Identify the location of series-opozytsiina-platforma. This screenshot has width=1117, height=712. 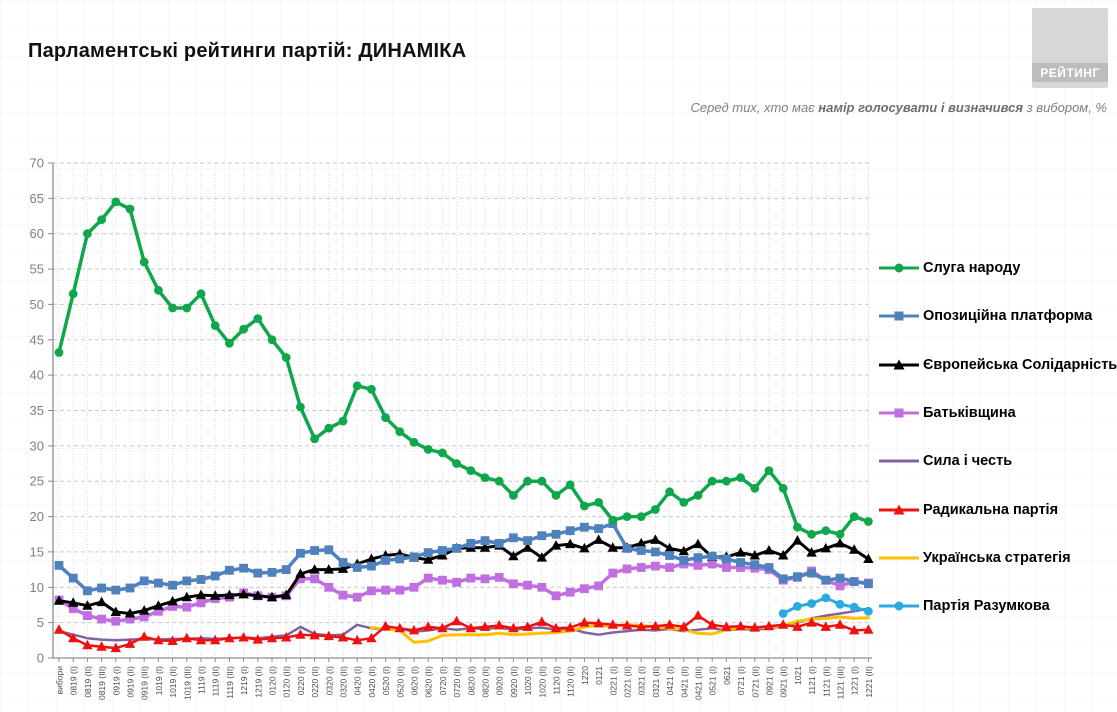
(463, 557).